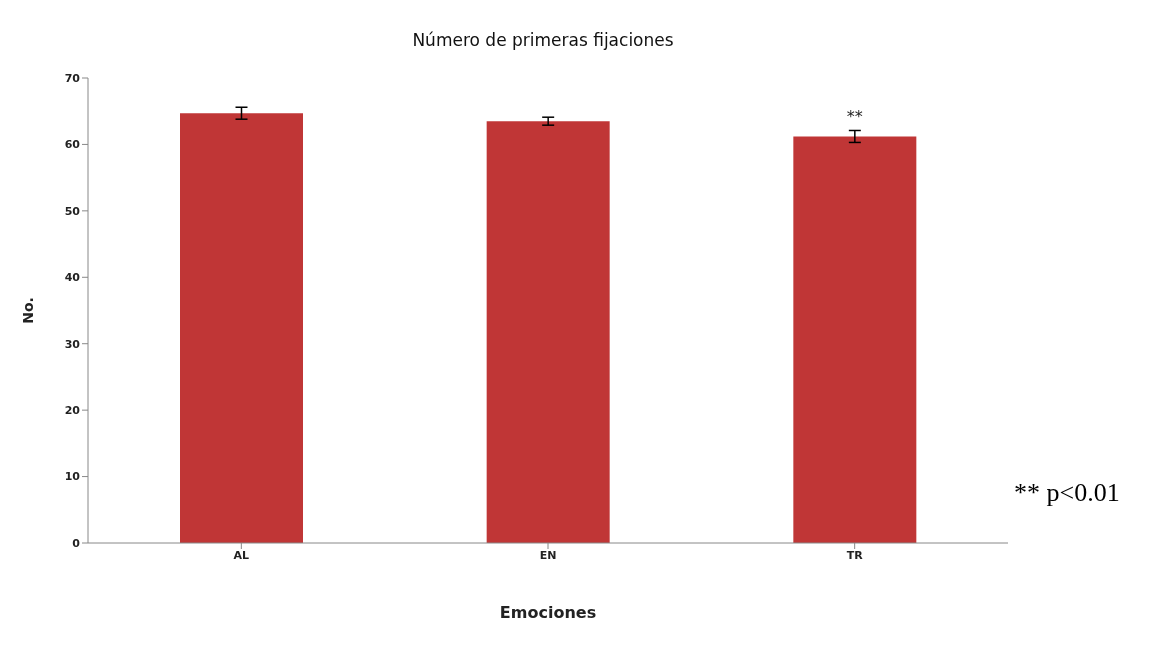 The height and width of the screenshot is (645, 1163). What do you see at coordinates (76, 543) in the screenshot?
I see `y-tick-label: 0` at bounding box center [76, 543].